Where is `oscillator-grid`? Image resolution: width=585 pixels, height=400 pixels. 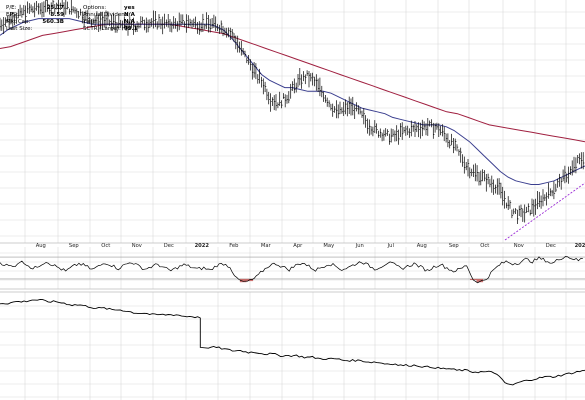
oscillator-grid is located at coordinates (292, 268).